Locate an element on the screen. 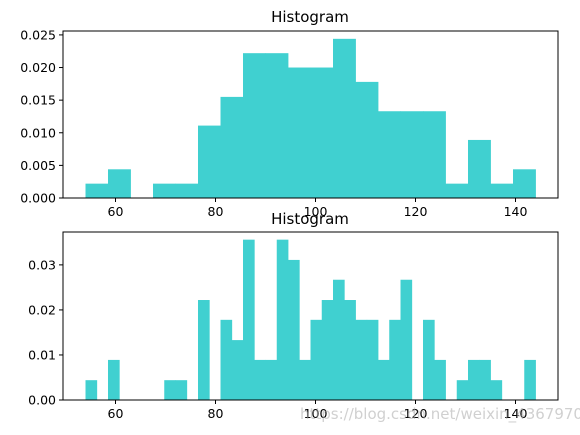 The height and width of the screenshot is (435, 580). chart-title-top: Histogram is located at coordinates (310, 17).